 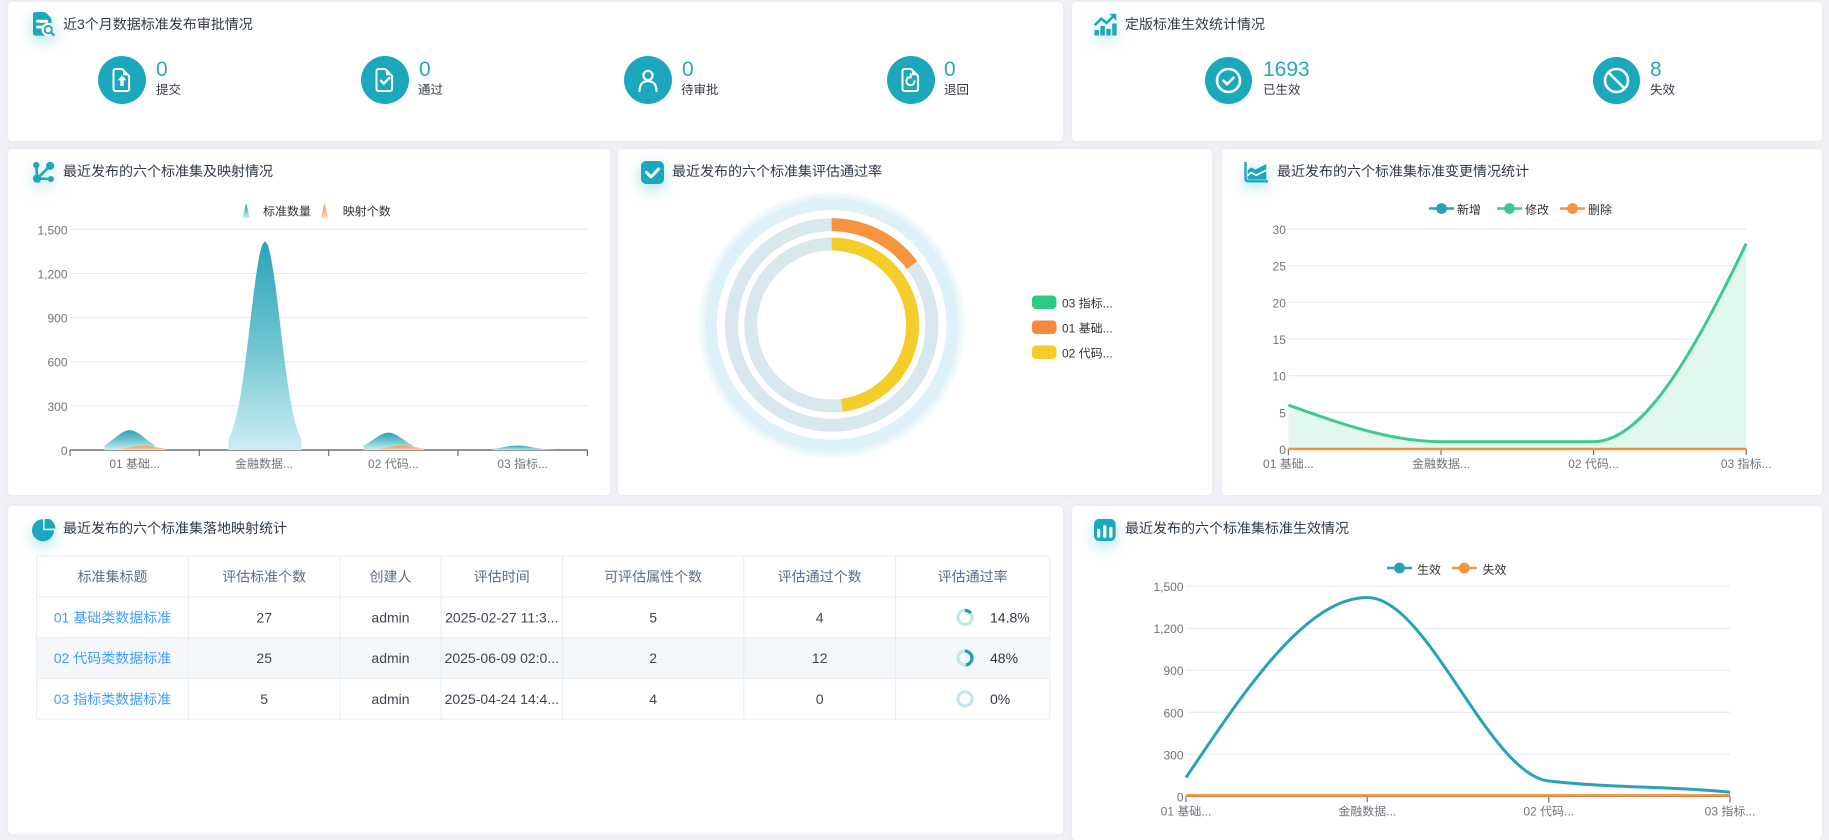 What do you see at coordinates (1280, 377) in the screenshot?
I see `svg-text: 10` at bounding box center [1280, 377].